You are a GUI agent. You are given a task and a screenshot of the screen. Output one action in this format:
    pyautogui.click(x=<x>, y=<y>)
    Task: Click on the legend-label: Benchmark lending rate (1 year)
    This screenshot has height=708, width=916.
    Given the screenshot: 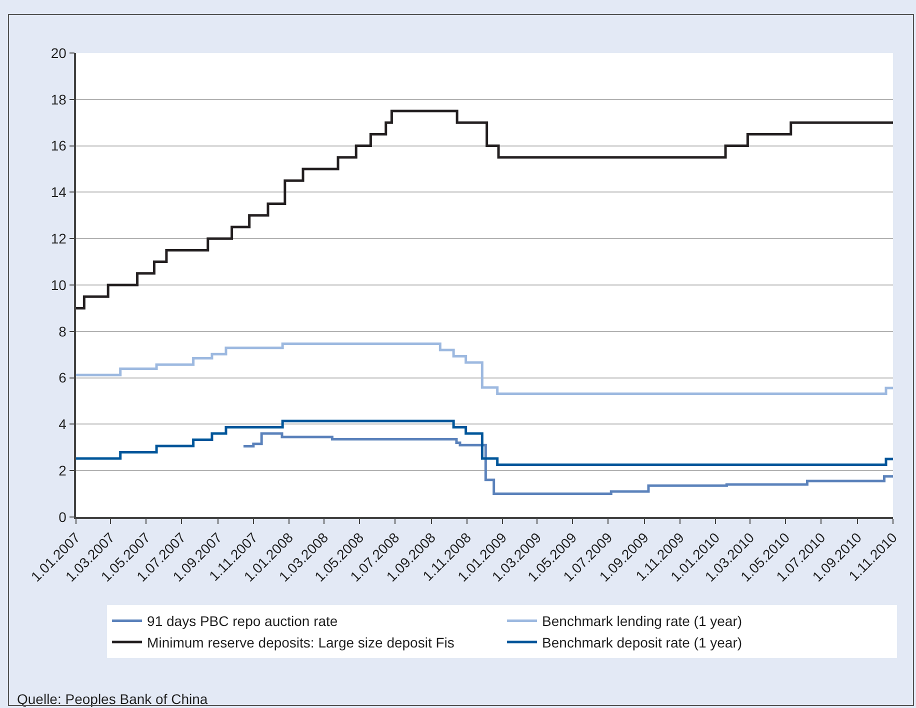 What is the action you would take?
    pyautogui.click(x=642, y=621)
    